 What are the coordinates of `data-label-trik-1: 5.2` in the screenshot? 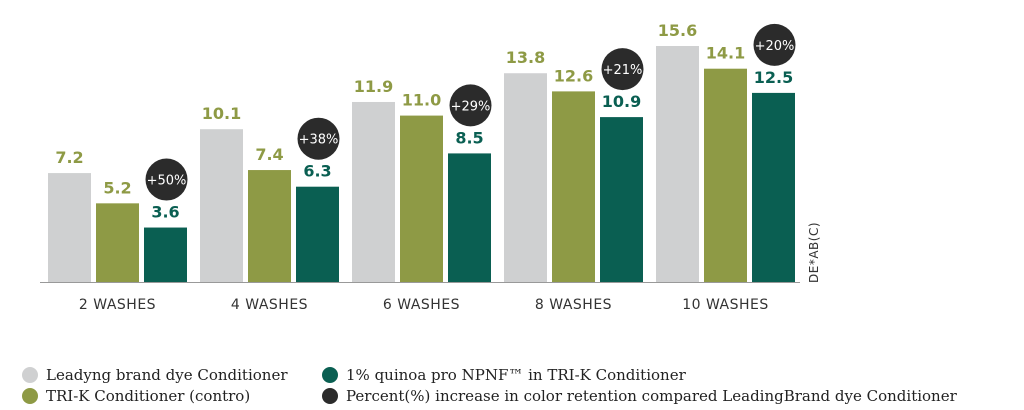 It's located at (117, 187).